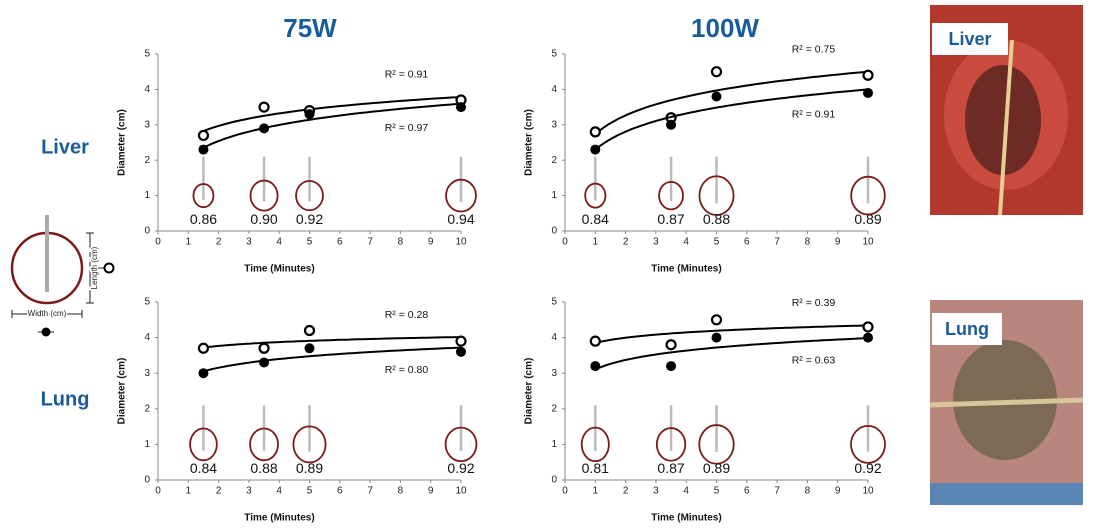 The height and width of the screenshot is (532, 1099). Describe the element at coordinates (46, 332) in the screenshot. I see `legend-filled-marker` at that location.